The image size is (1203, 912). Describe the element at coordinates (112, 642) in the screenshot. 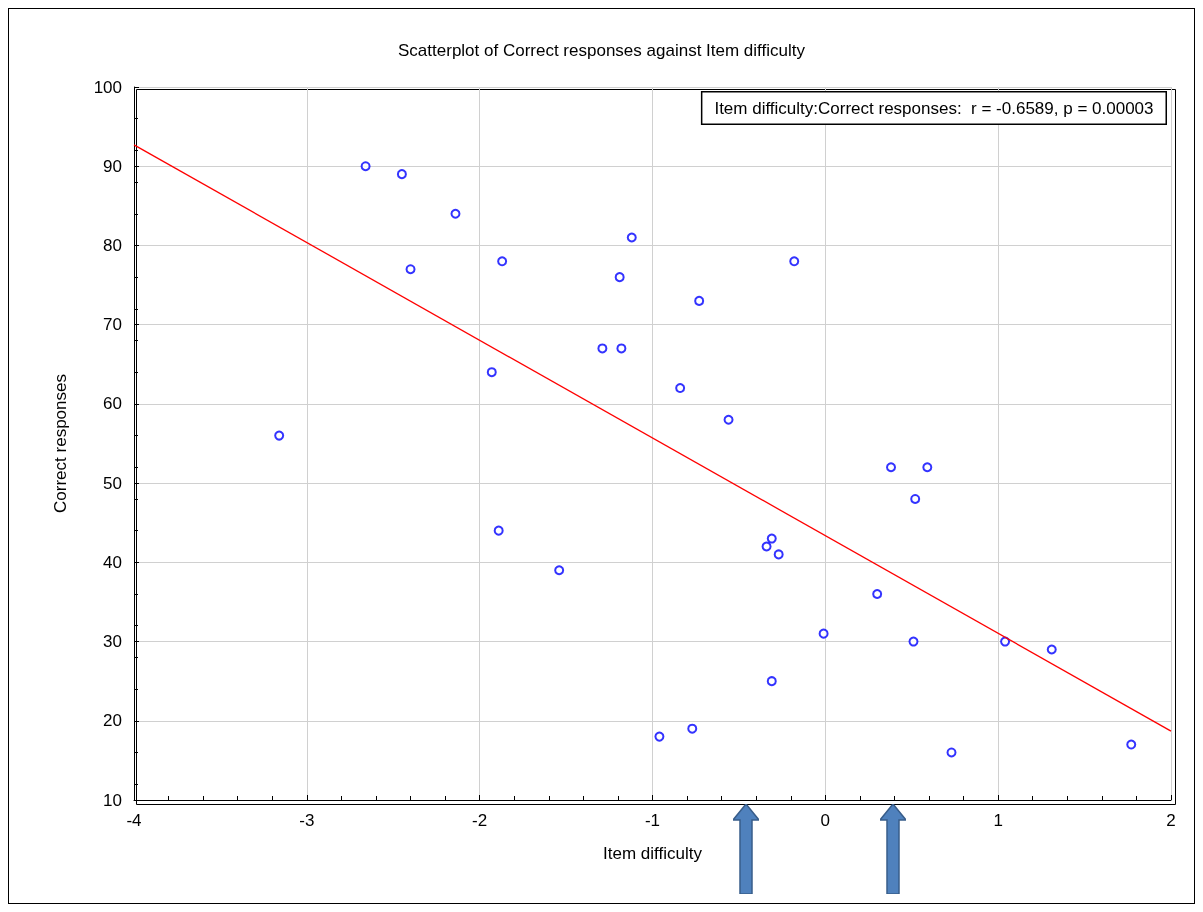

I see `y-tick-label: 30` at that location.